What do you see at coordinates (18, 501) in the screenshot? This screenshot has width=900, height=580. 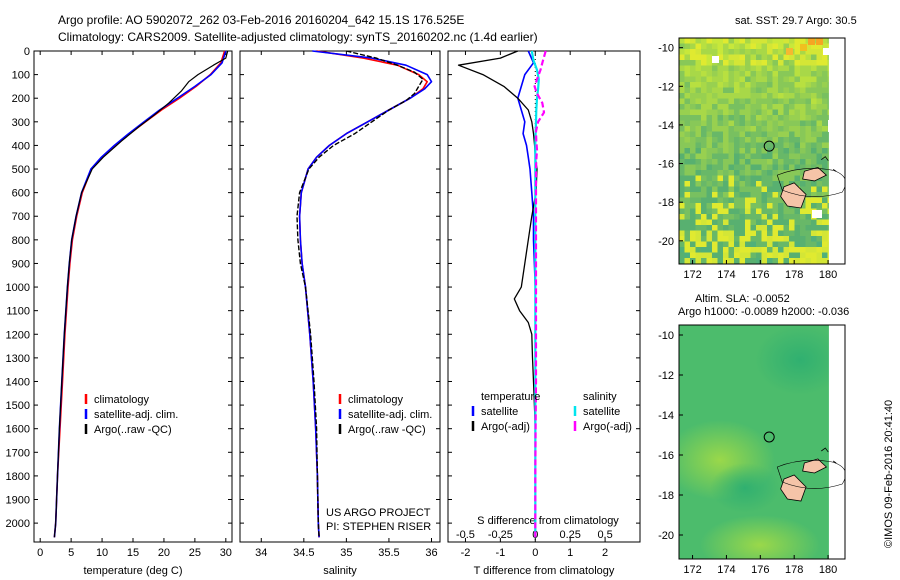 I see `temperature-ytick-label: 1900` at bounding box center [18, 501].